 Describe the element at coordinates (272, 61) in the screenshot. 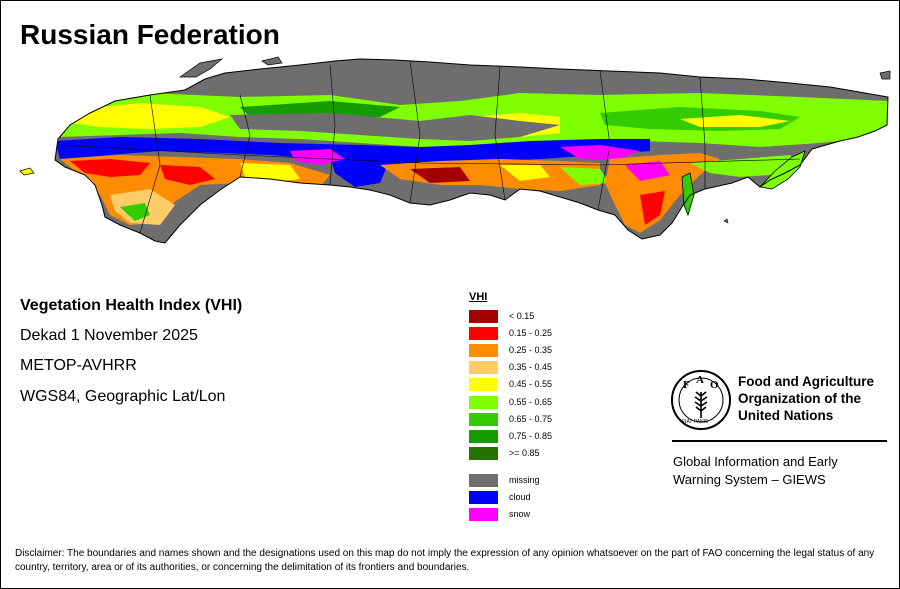

I see `arctic-island` at that location.